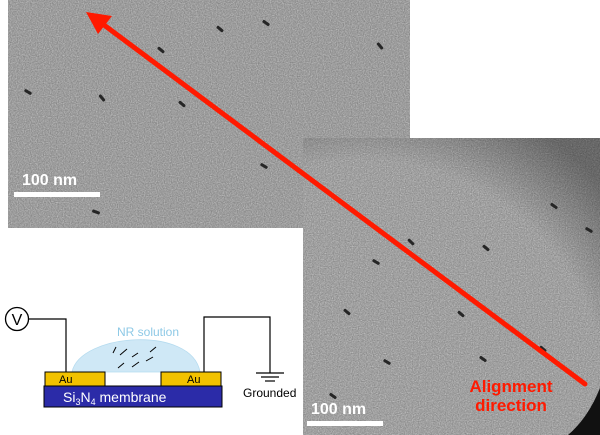 The image size is (600, 435). I want to click on solution-label: NR solution, so click(148, 332).